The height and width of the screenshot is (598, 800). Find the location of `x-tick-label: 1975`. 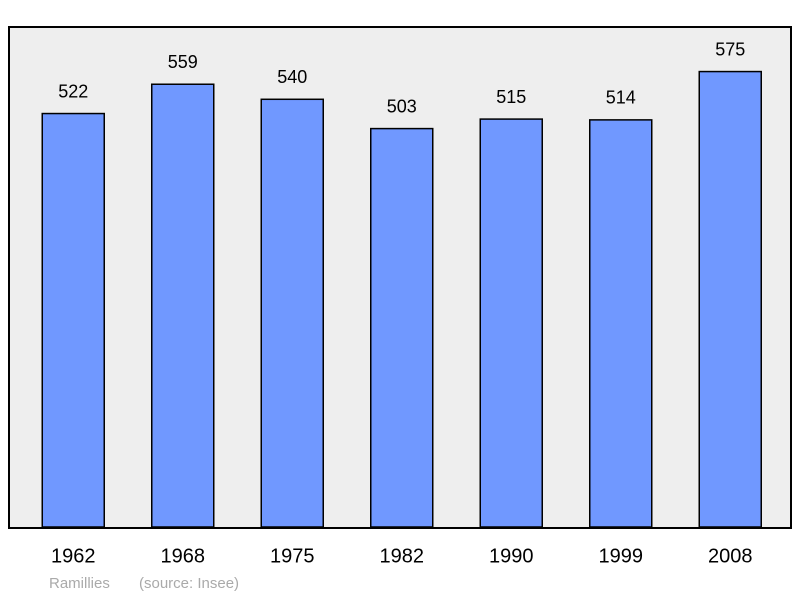

x-tick-label: 1975 is located at coordinates (292, 556).